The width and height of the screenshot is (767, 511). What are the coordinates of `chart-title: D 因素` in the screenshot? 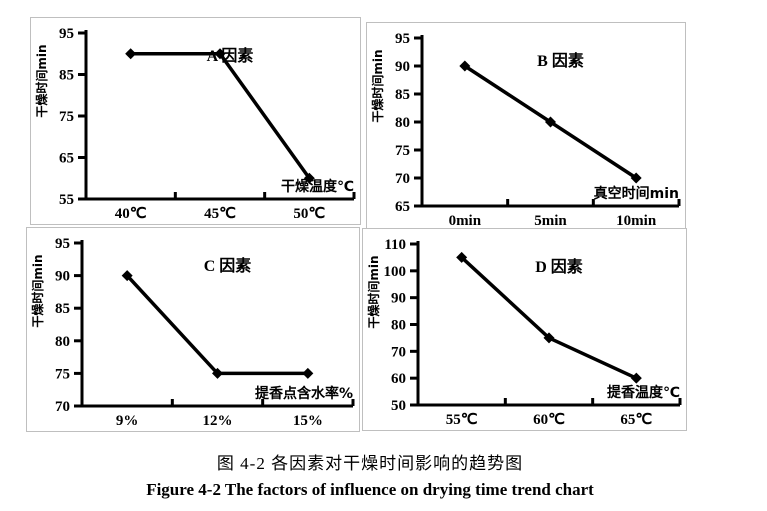 It's located at (559, 266).